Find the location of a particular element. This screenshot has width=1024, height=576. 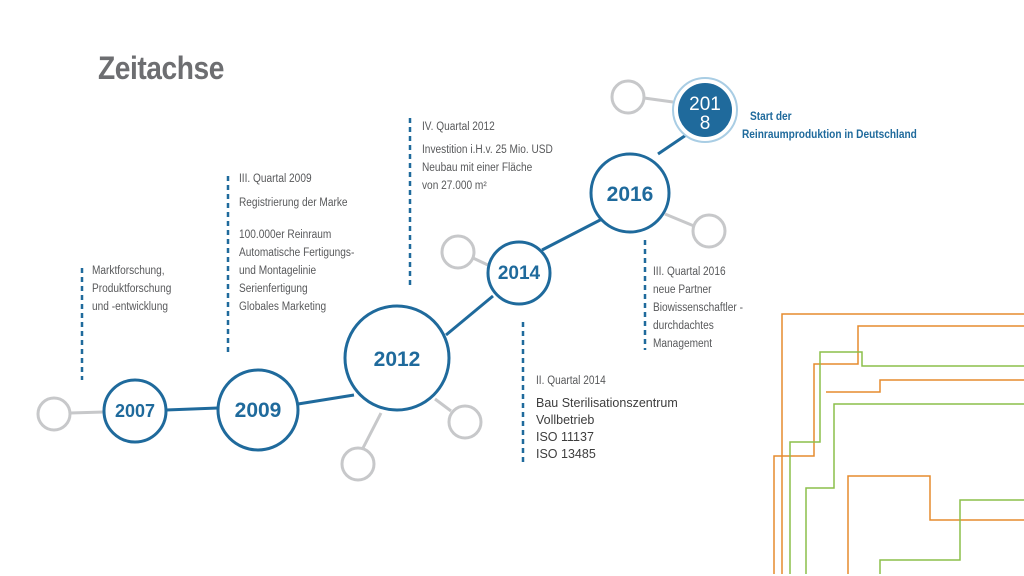

page-title: Zeitachse is located at coordinates (161, 68).